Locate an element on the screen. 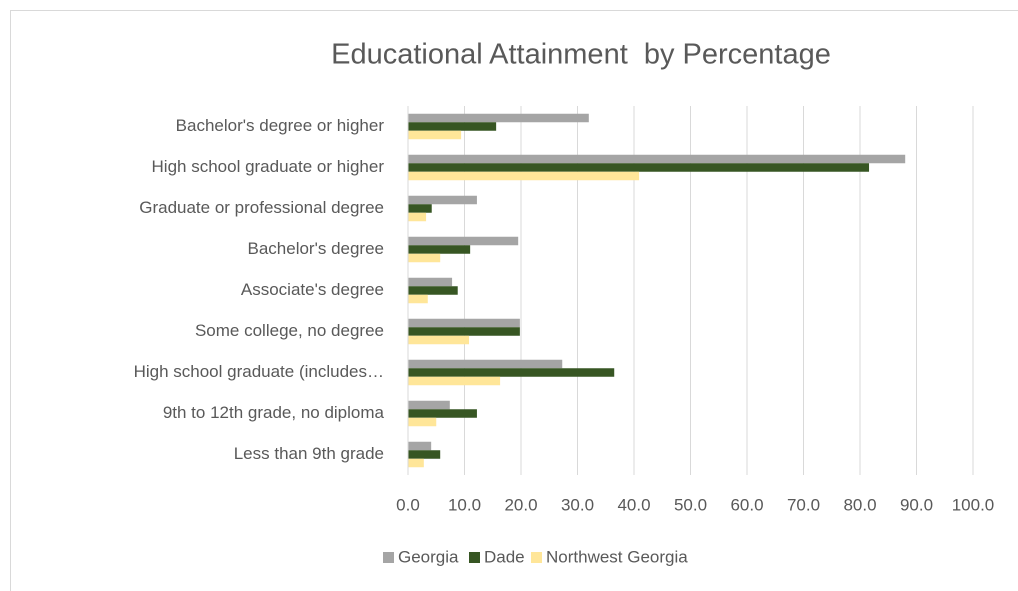 This screenshot has height=591, width=1018. legend-label: Northwest Georgia is located at coordinates (617, 556).